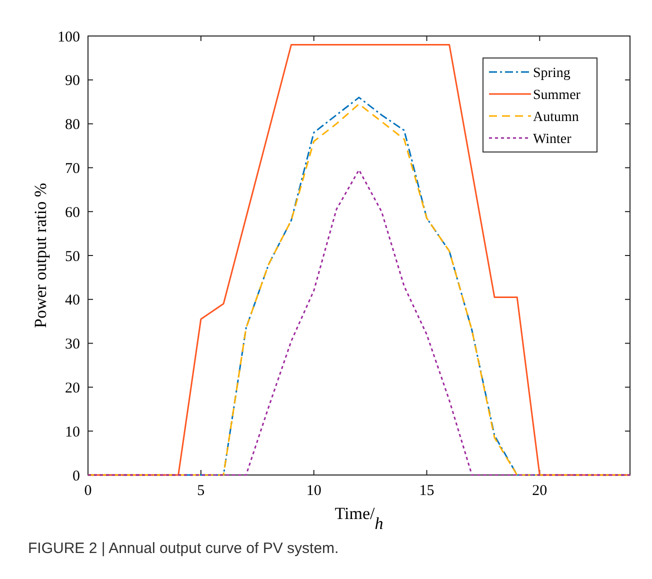  I want to click on x-tick-label: 5, so click(201, 491).